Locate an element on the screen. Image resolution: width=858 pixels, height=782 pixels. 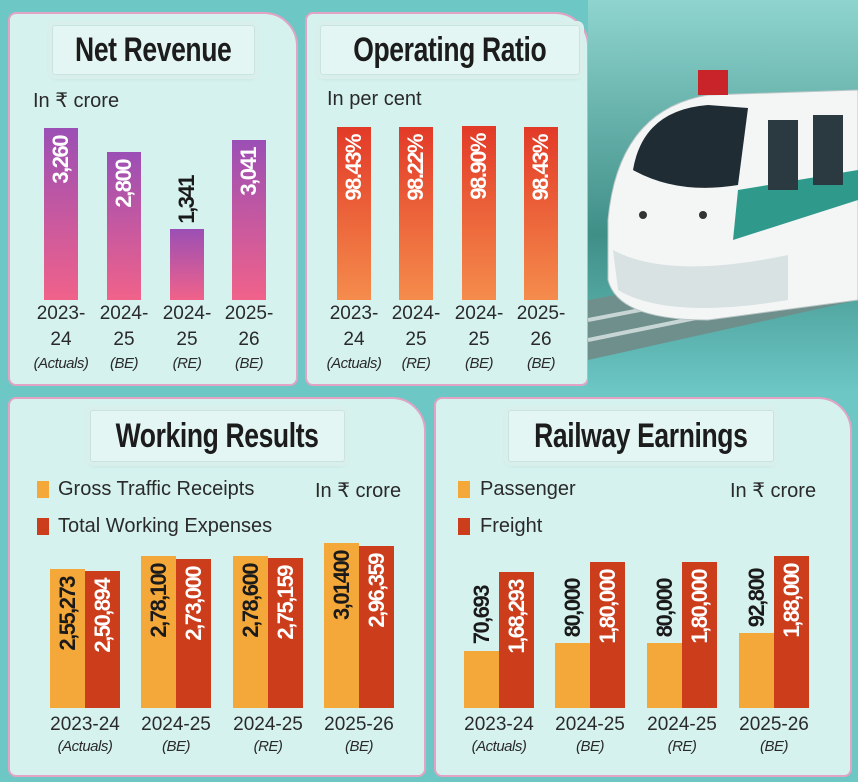
net-revenue-title-box: Net Revenue is located at coordinates (153, 50).